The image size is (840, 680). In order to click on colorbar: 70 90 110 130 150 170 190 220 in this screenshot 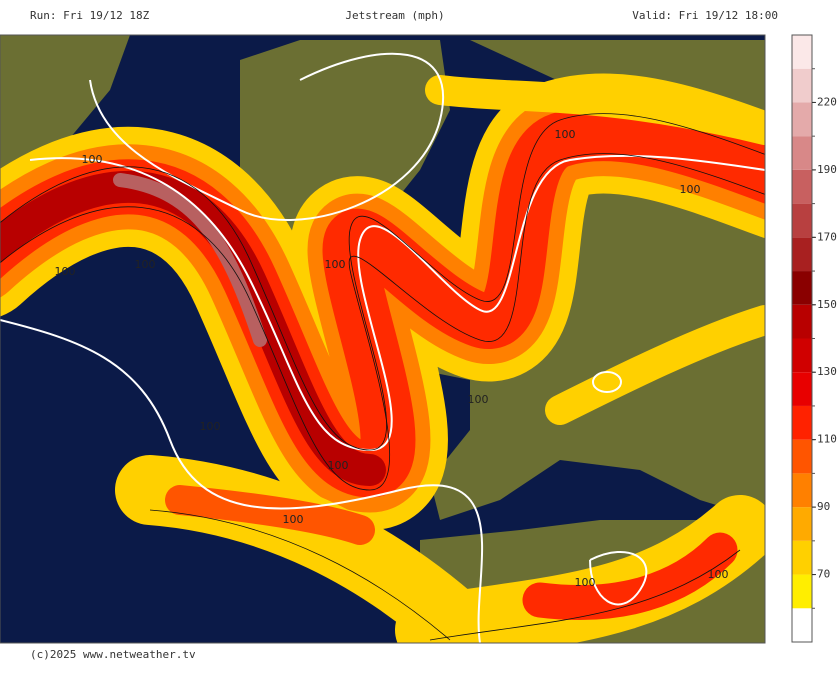, I will do `click(814, 338)`.